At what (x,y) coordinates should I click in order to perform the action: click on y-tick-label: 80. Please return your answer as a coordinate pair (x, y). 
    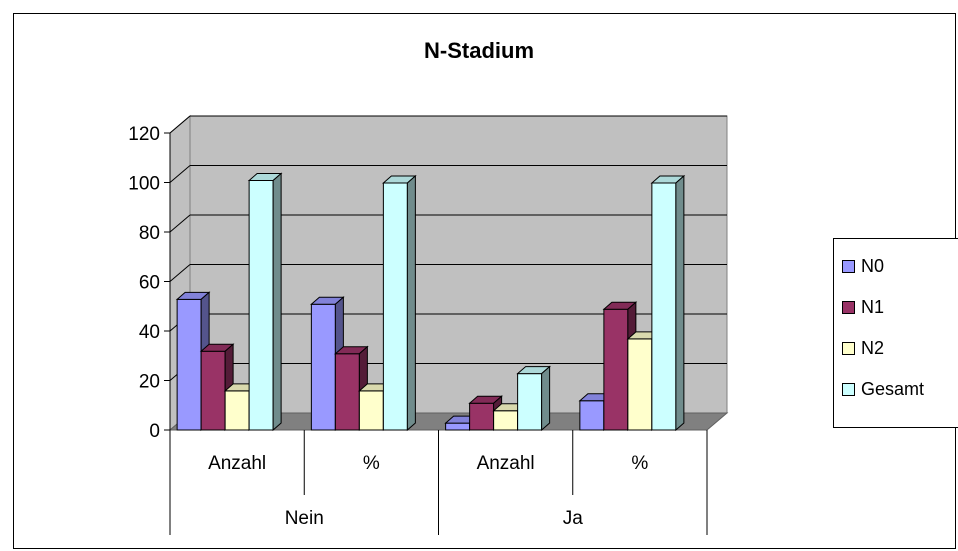
    Looking at the image, I should click on (149, 233).